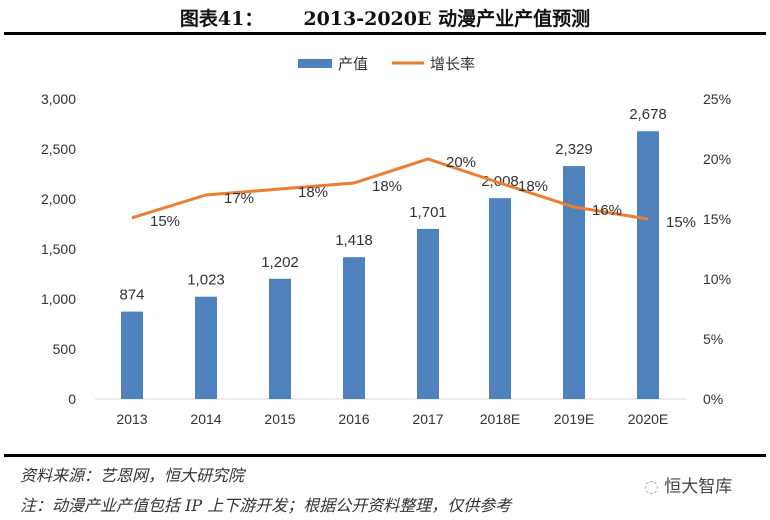 The height and width of the screenshot is (520, 770). What do you see at coordinates (698, 487) in the screenshot?
I see `watermark-text: 恒大智库` at bounding box center [698, 487].